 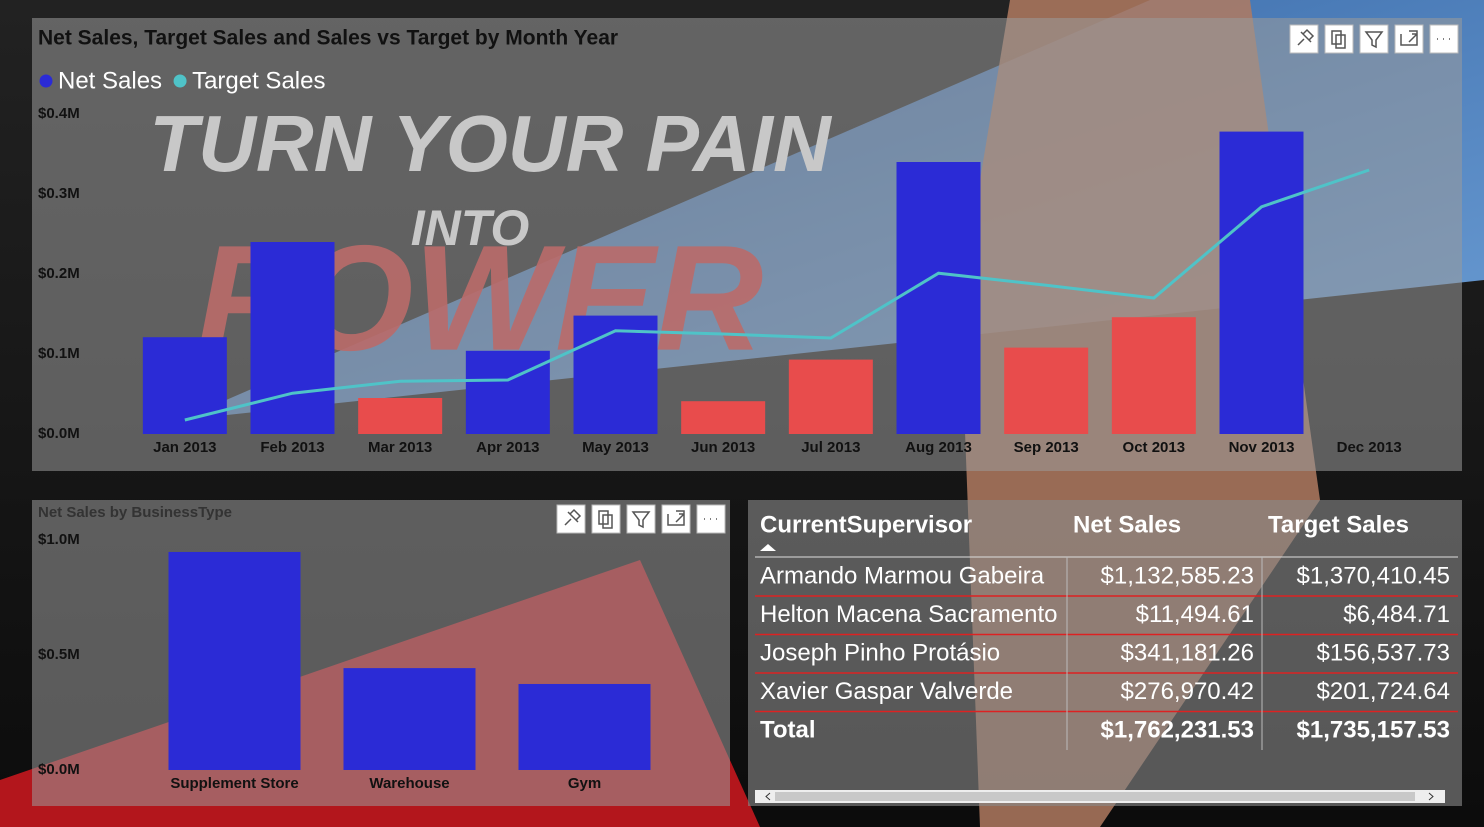 I want to click on x-tick-label: Jul 2013, so click(x=830, y=447).